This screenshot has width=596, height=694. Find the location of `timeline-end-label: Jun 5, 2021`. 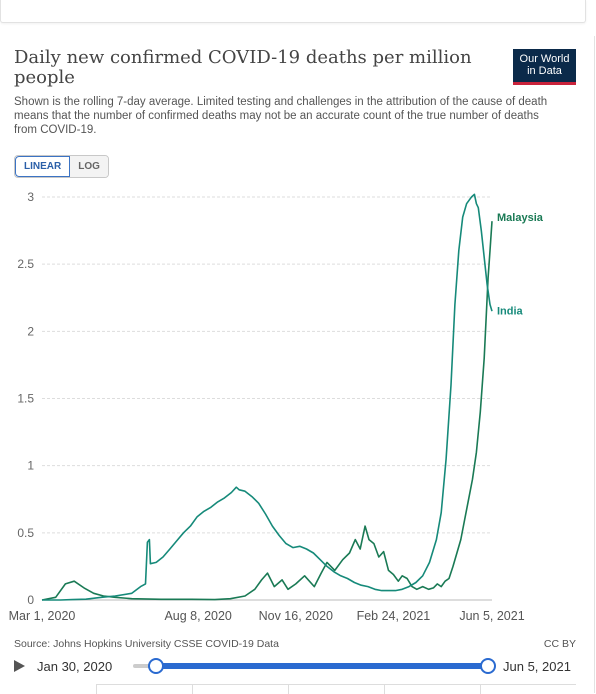

timeline-end-label: Jun 5, 2021 is located at coordinates (537, 666).